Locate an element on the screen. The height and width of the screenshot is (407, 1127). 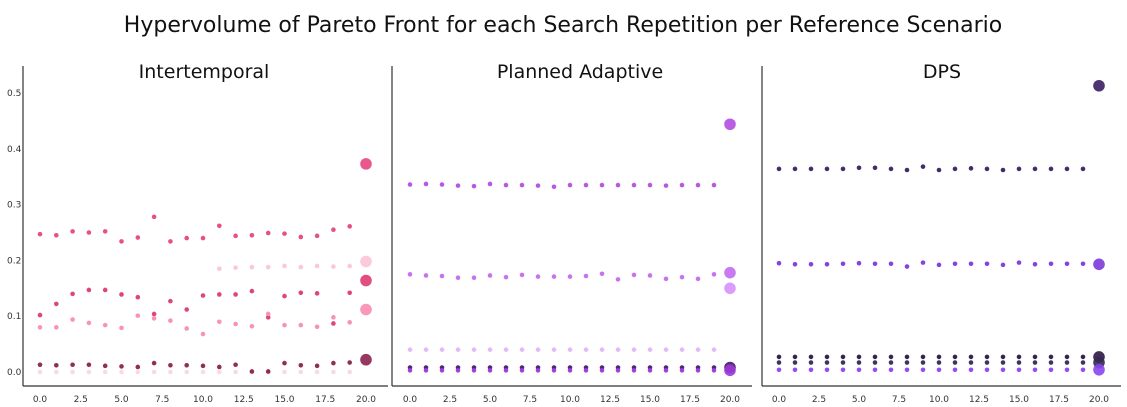
x-tick-label: 17.5 is located at coordinates (1059, 400).